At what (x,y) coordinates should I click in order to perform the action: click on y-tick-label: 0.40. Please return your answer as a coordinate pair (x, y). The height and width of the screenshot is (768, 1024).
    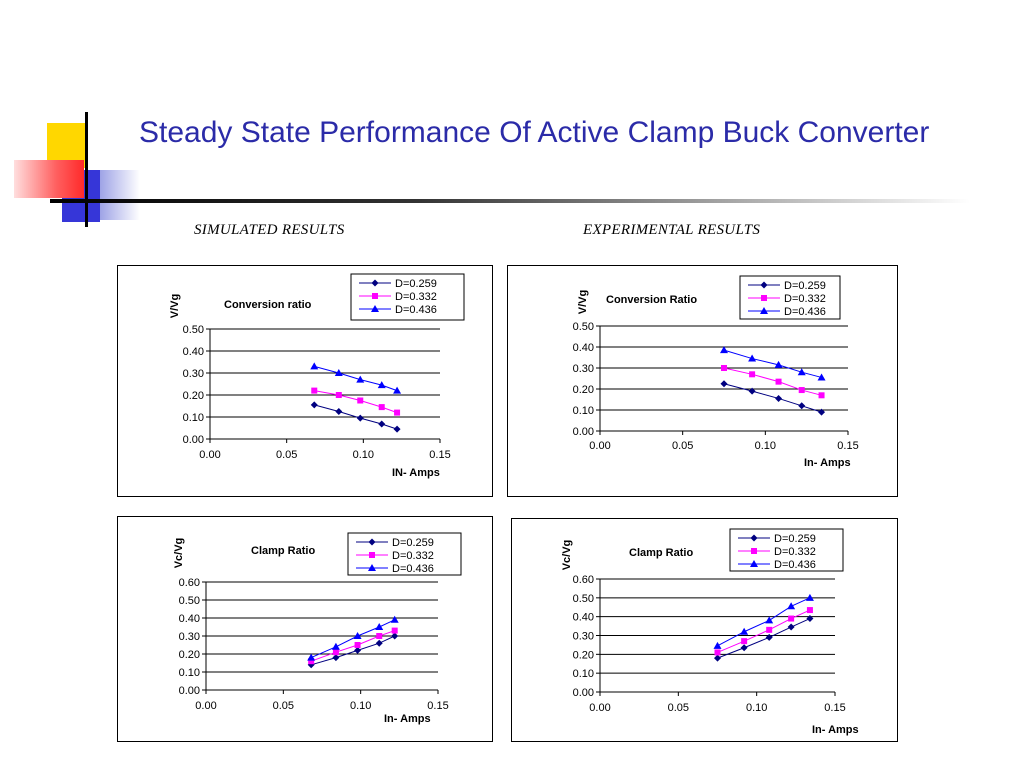
    Looking at the image, I should click on (583, 348).